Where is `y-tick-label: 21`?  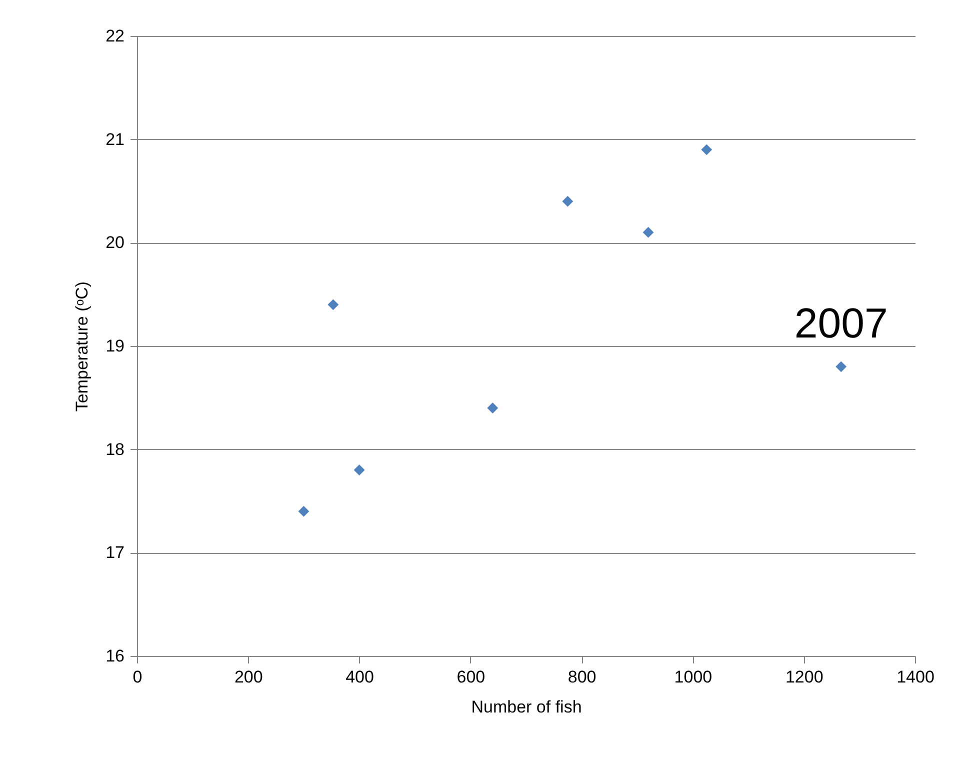 y-tick-label: 21 is located at coordinates (115, 139).